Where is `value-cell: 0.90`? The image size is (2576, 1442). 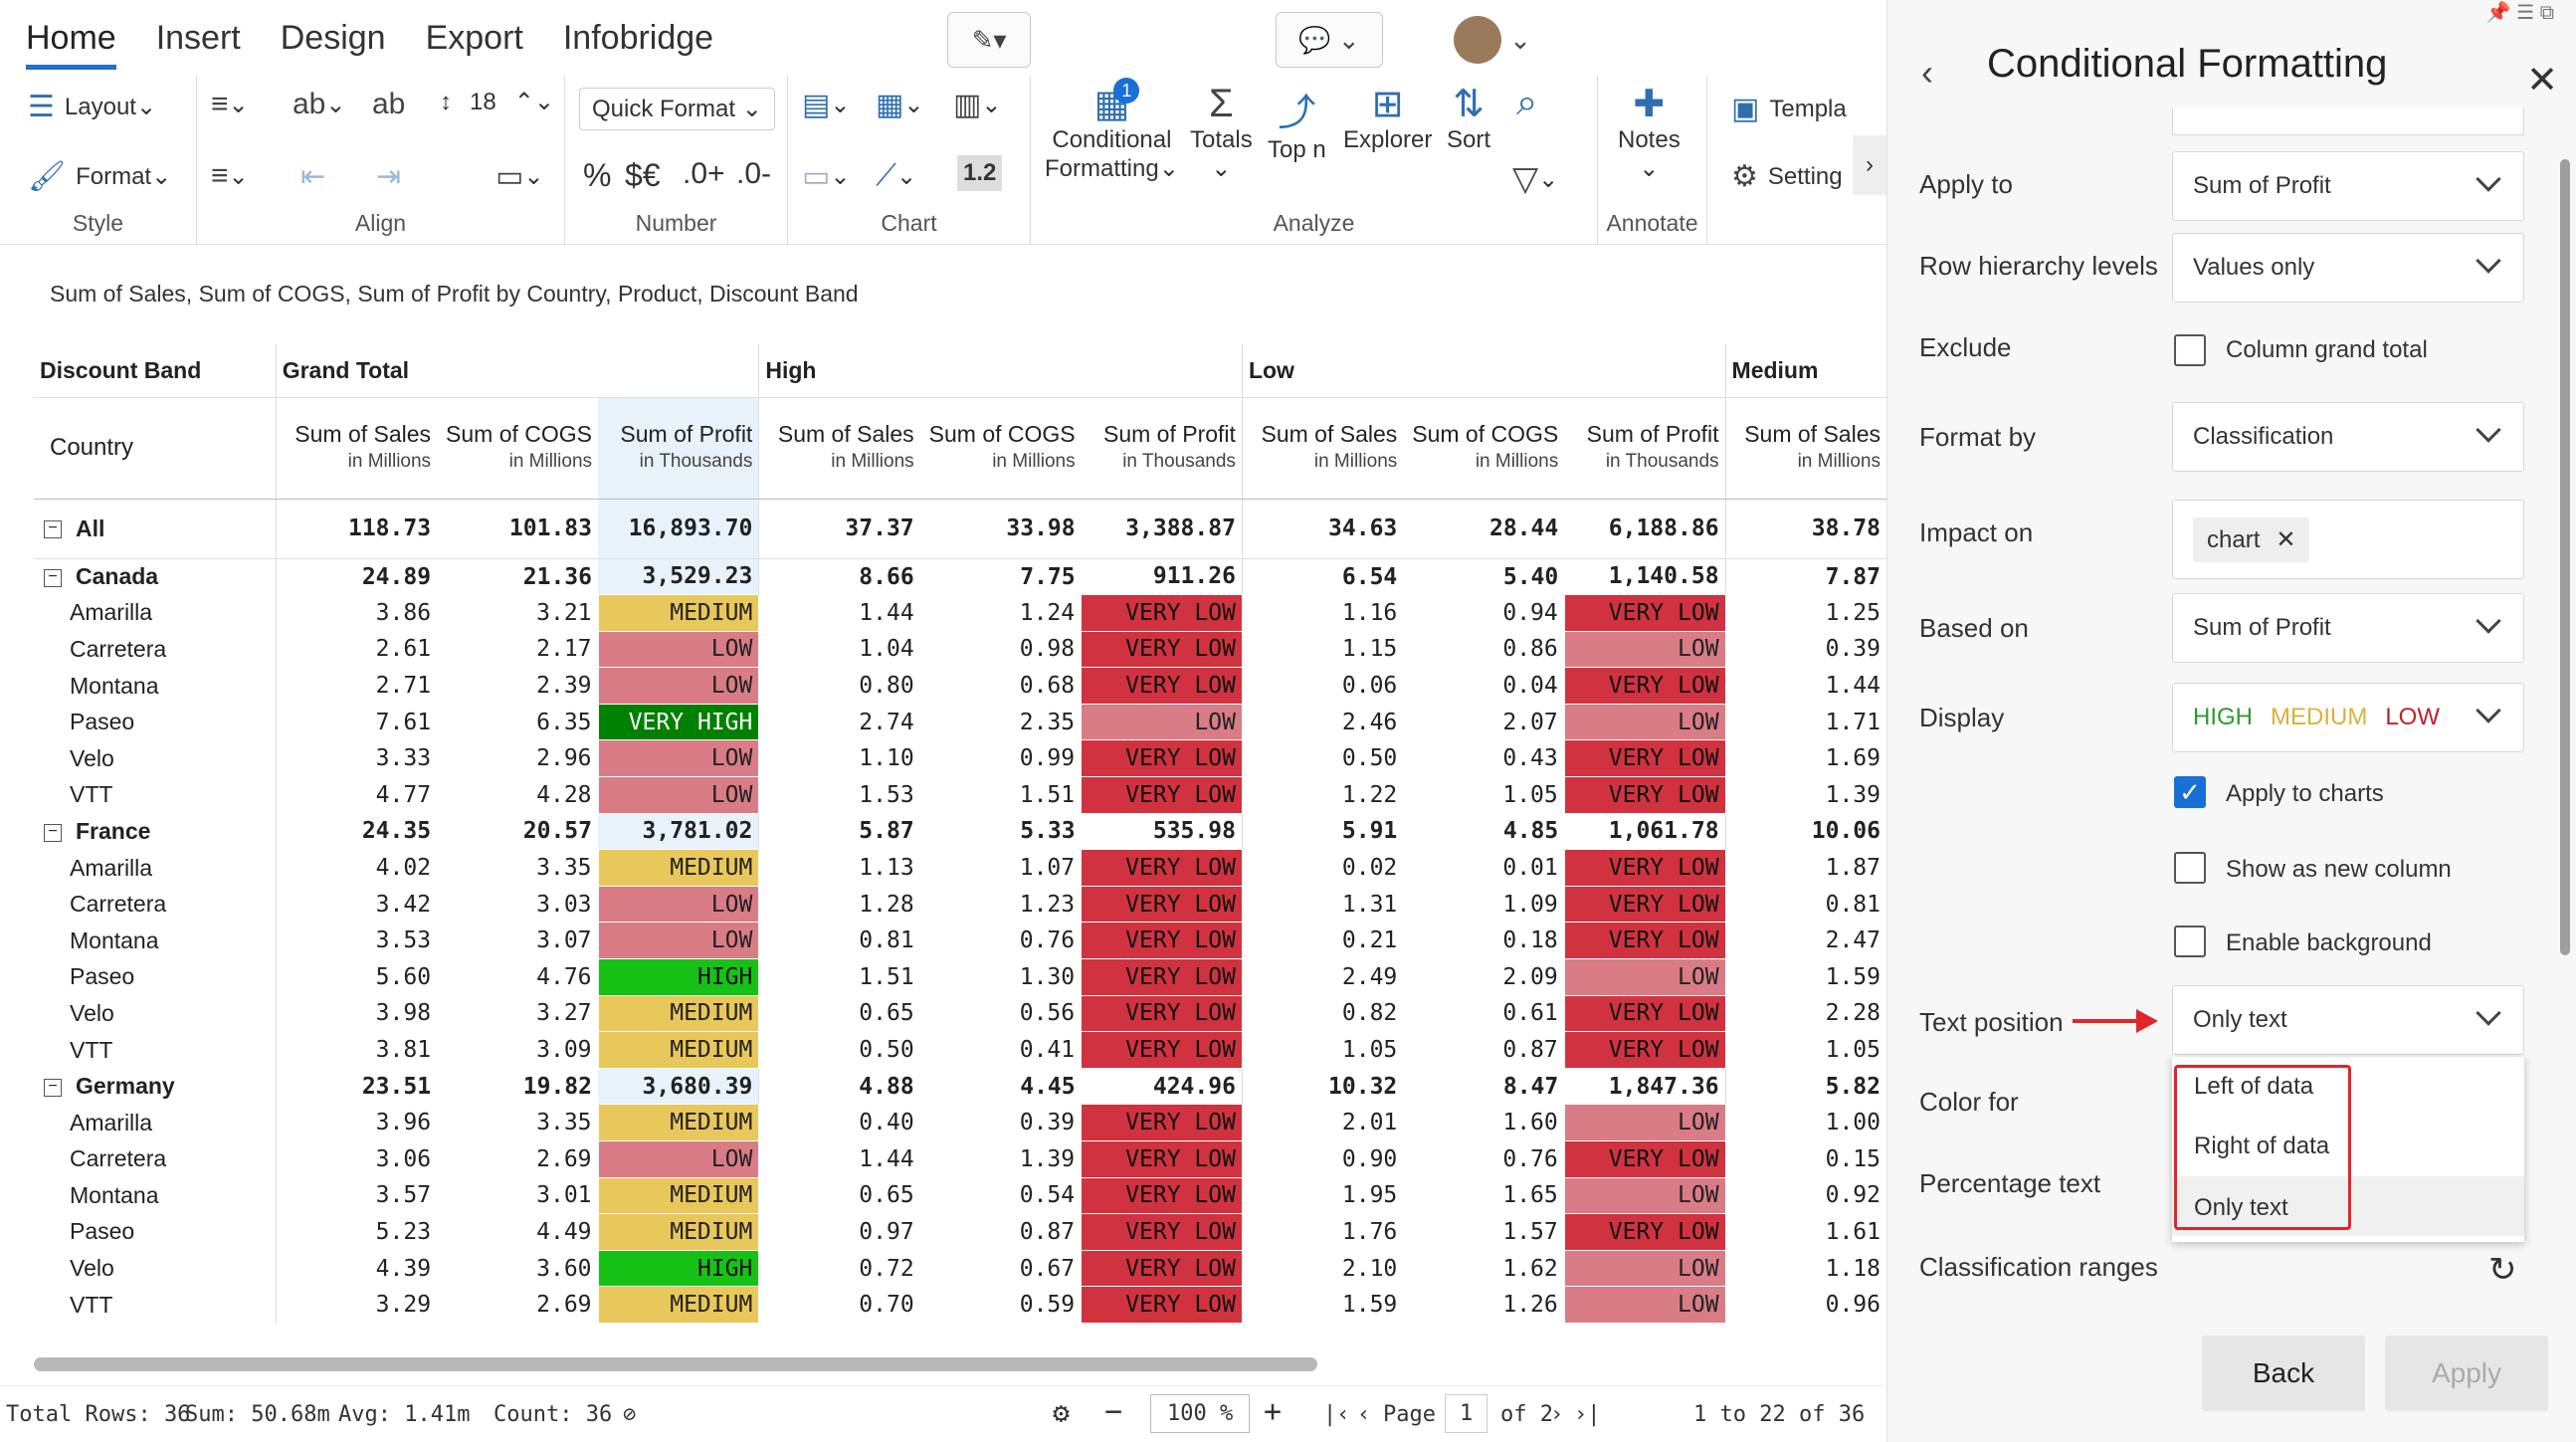
value-cell: 0.90 is located at coordinates (1322, 1159).